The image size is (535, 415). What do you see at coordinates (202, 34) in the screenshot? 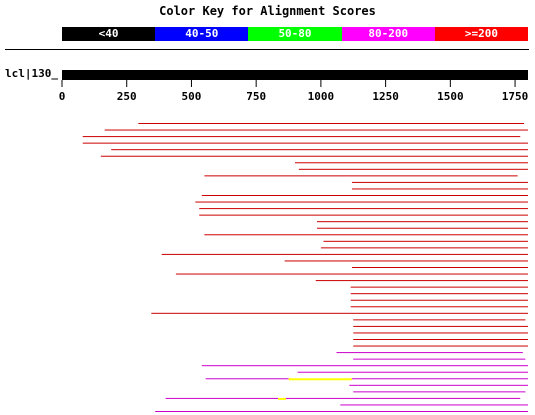
I see `key-segment-40-50: 40-50` at bounding box center [202, 34].